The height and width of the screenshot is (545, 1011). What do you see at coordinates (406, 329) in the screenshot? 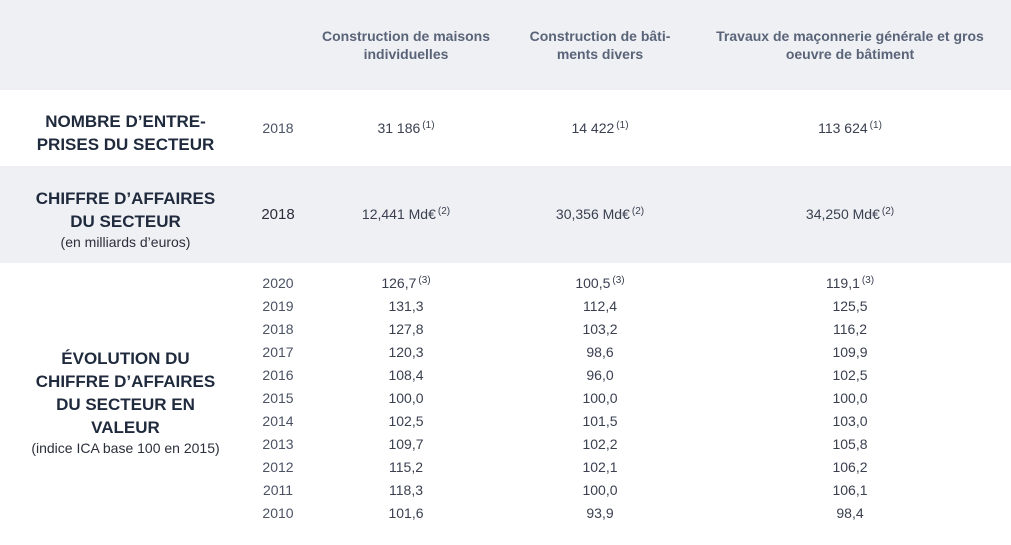
I see `value-cell: 127,8` at bounding box center [406, 329].